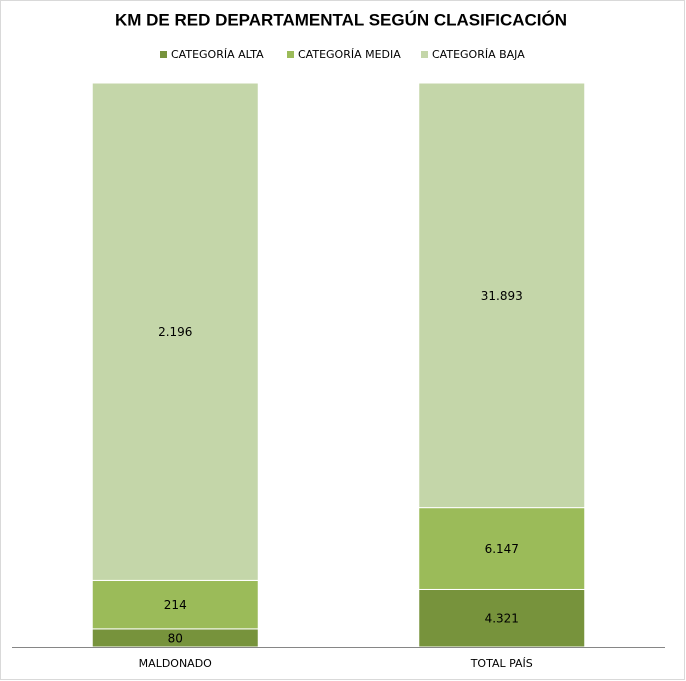 The image size is (686, 681). I want to click on value-label: 6.147, so click(502, 549).